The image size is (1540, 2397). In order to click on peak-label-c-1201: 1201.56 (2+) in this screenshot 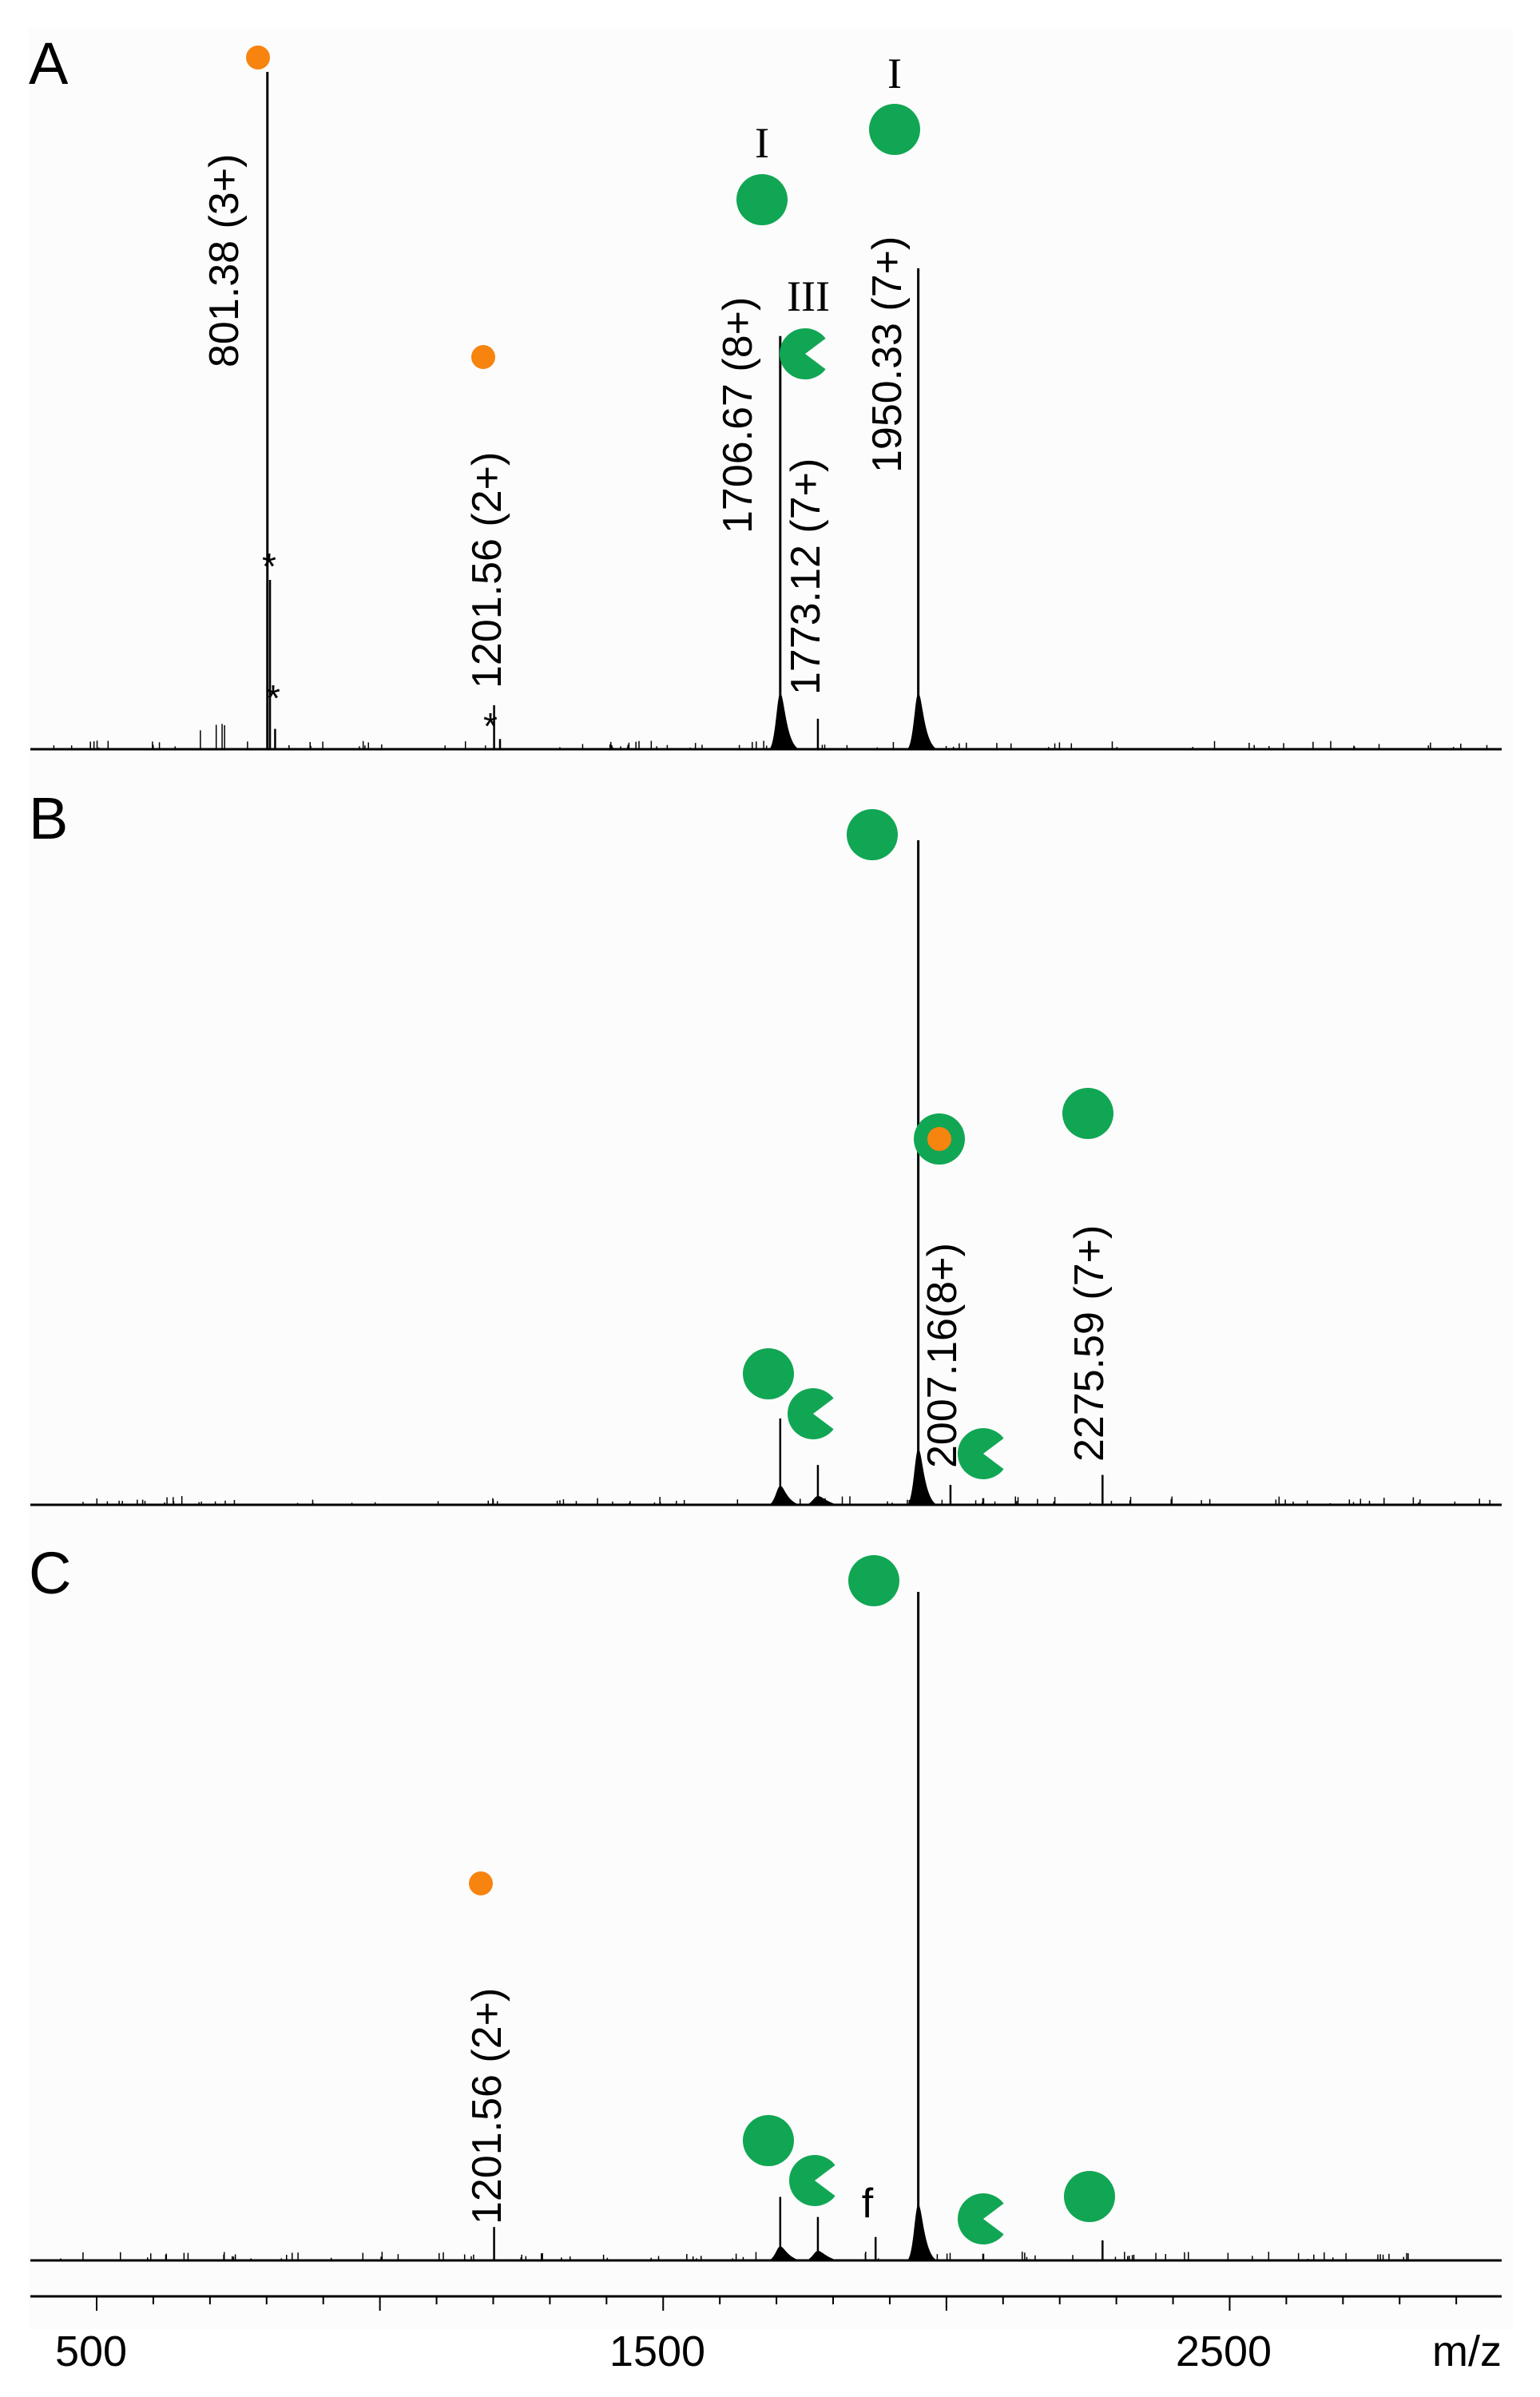, I will do `click(487, 2106)`.